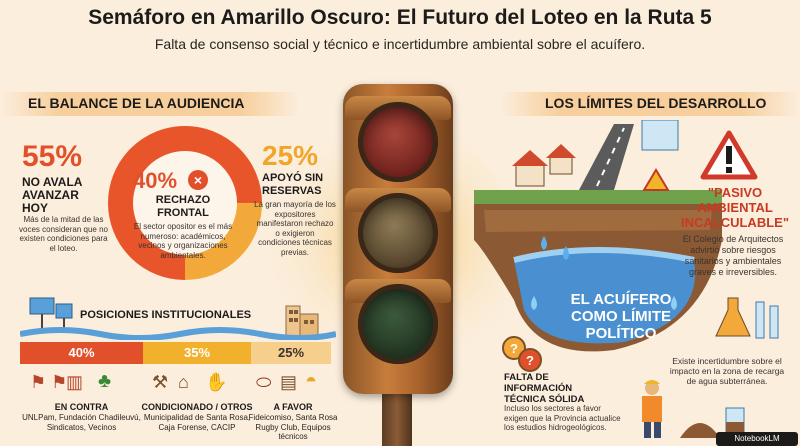 The image size is (800, 446). Describe the element at coordinates (160, 382) in the screenshot. I see `gavel-icon: ⚒` at that location.